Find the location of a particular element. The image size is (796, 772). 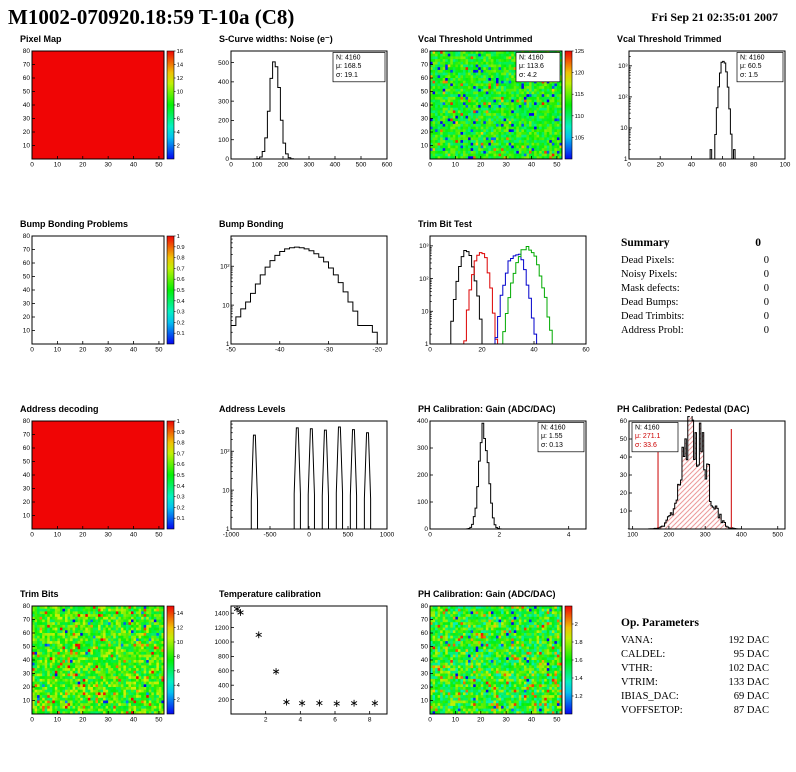

param-value: 192 DAC is located at coordinates (748, 640).